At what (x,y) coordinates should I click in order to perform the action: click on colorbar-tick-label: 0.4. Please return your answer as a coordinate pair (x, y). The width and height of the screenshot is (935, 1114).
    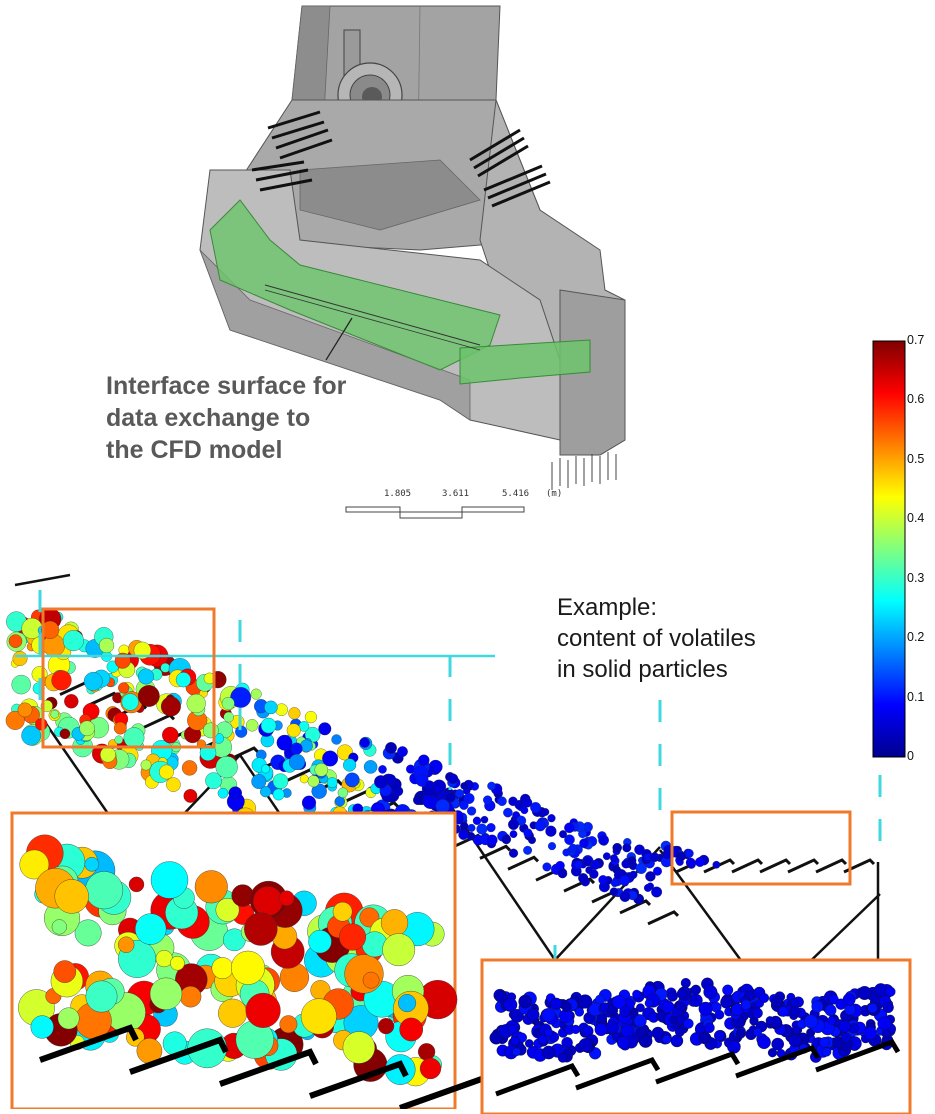
    Looking at the image, I should click on (916, 518).